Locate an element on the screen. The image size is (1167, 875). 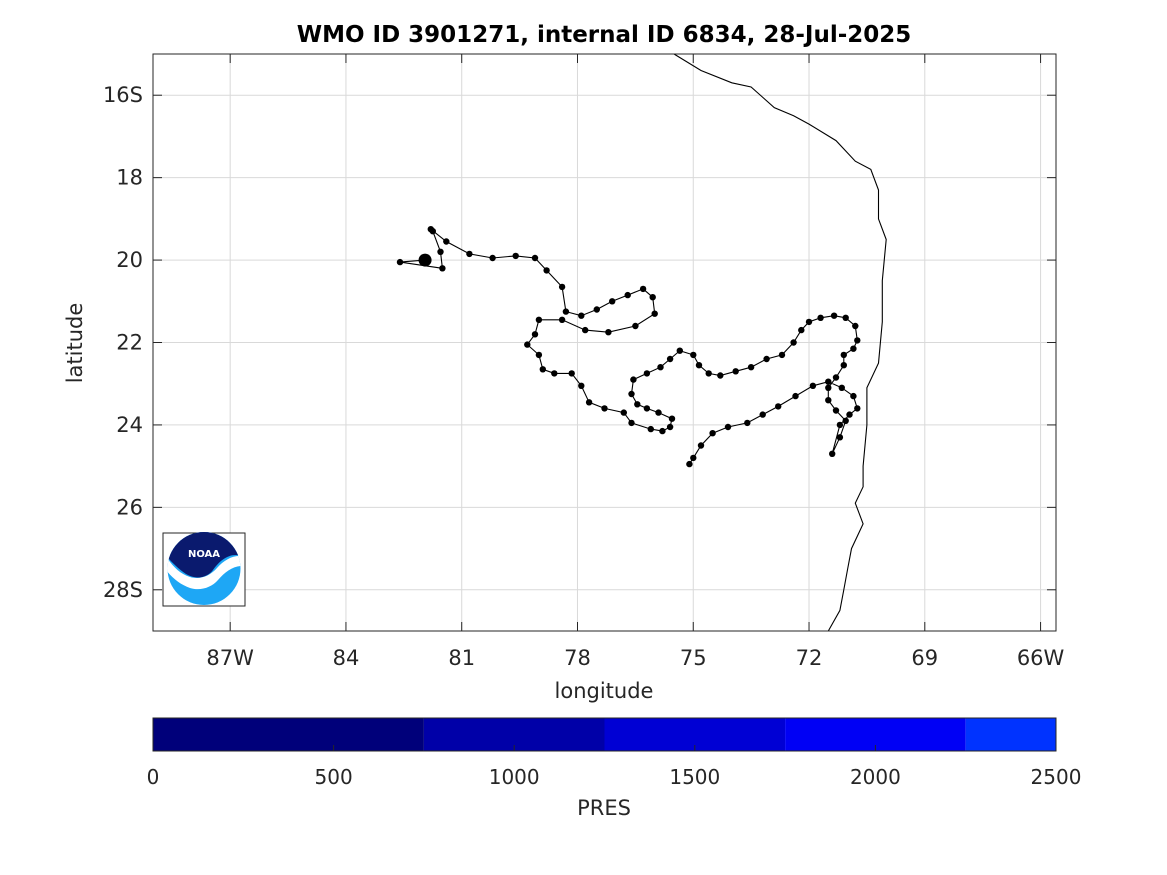
colorbar-tick-label: 2500 is located at coordinates (1056, 777).